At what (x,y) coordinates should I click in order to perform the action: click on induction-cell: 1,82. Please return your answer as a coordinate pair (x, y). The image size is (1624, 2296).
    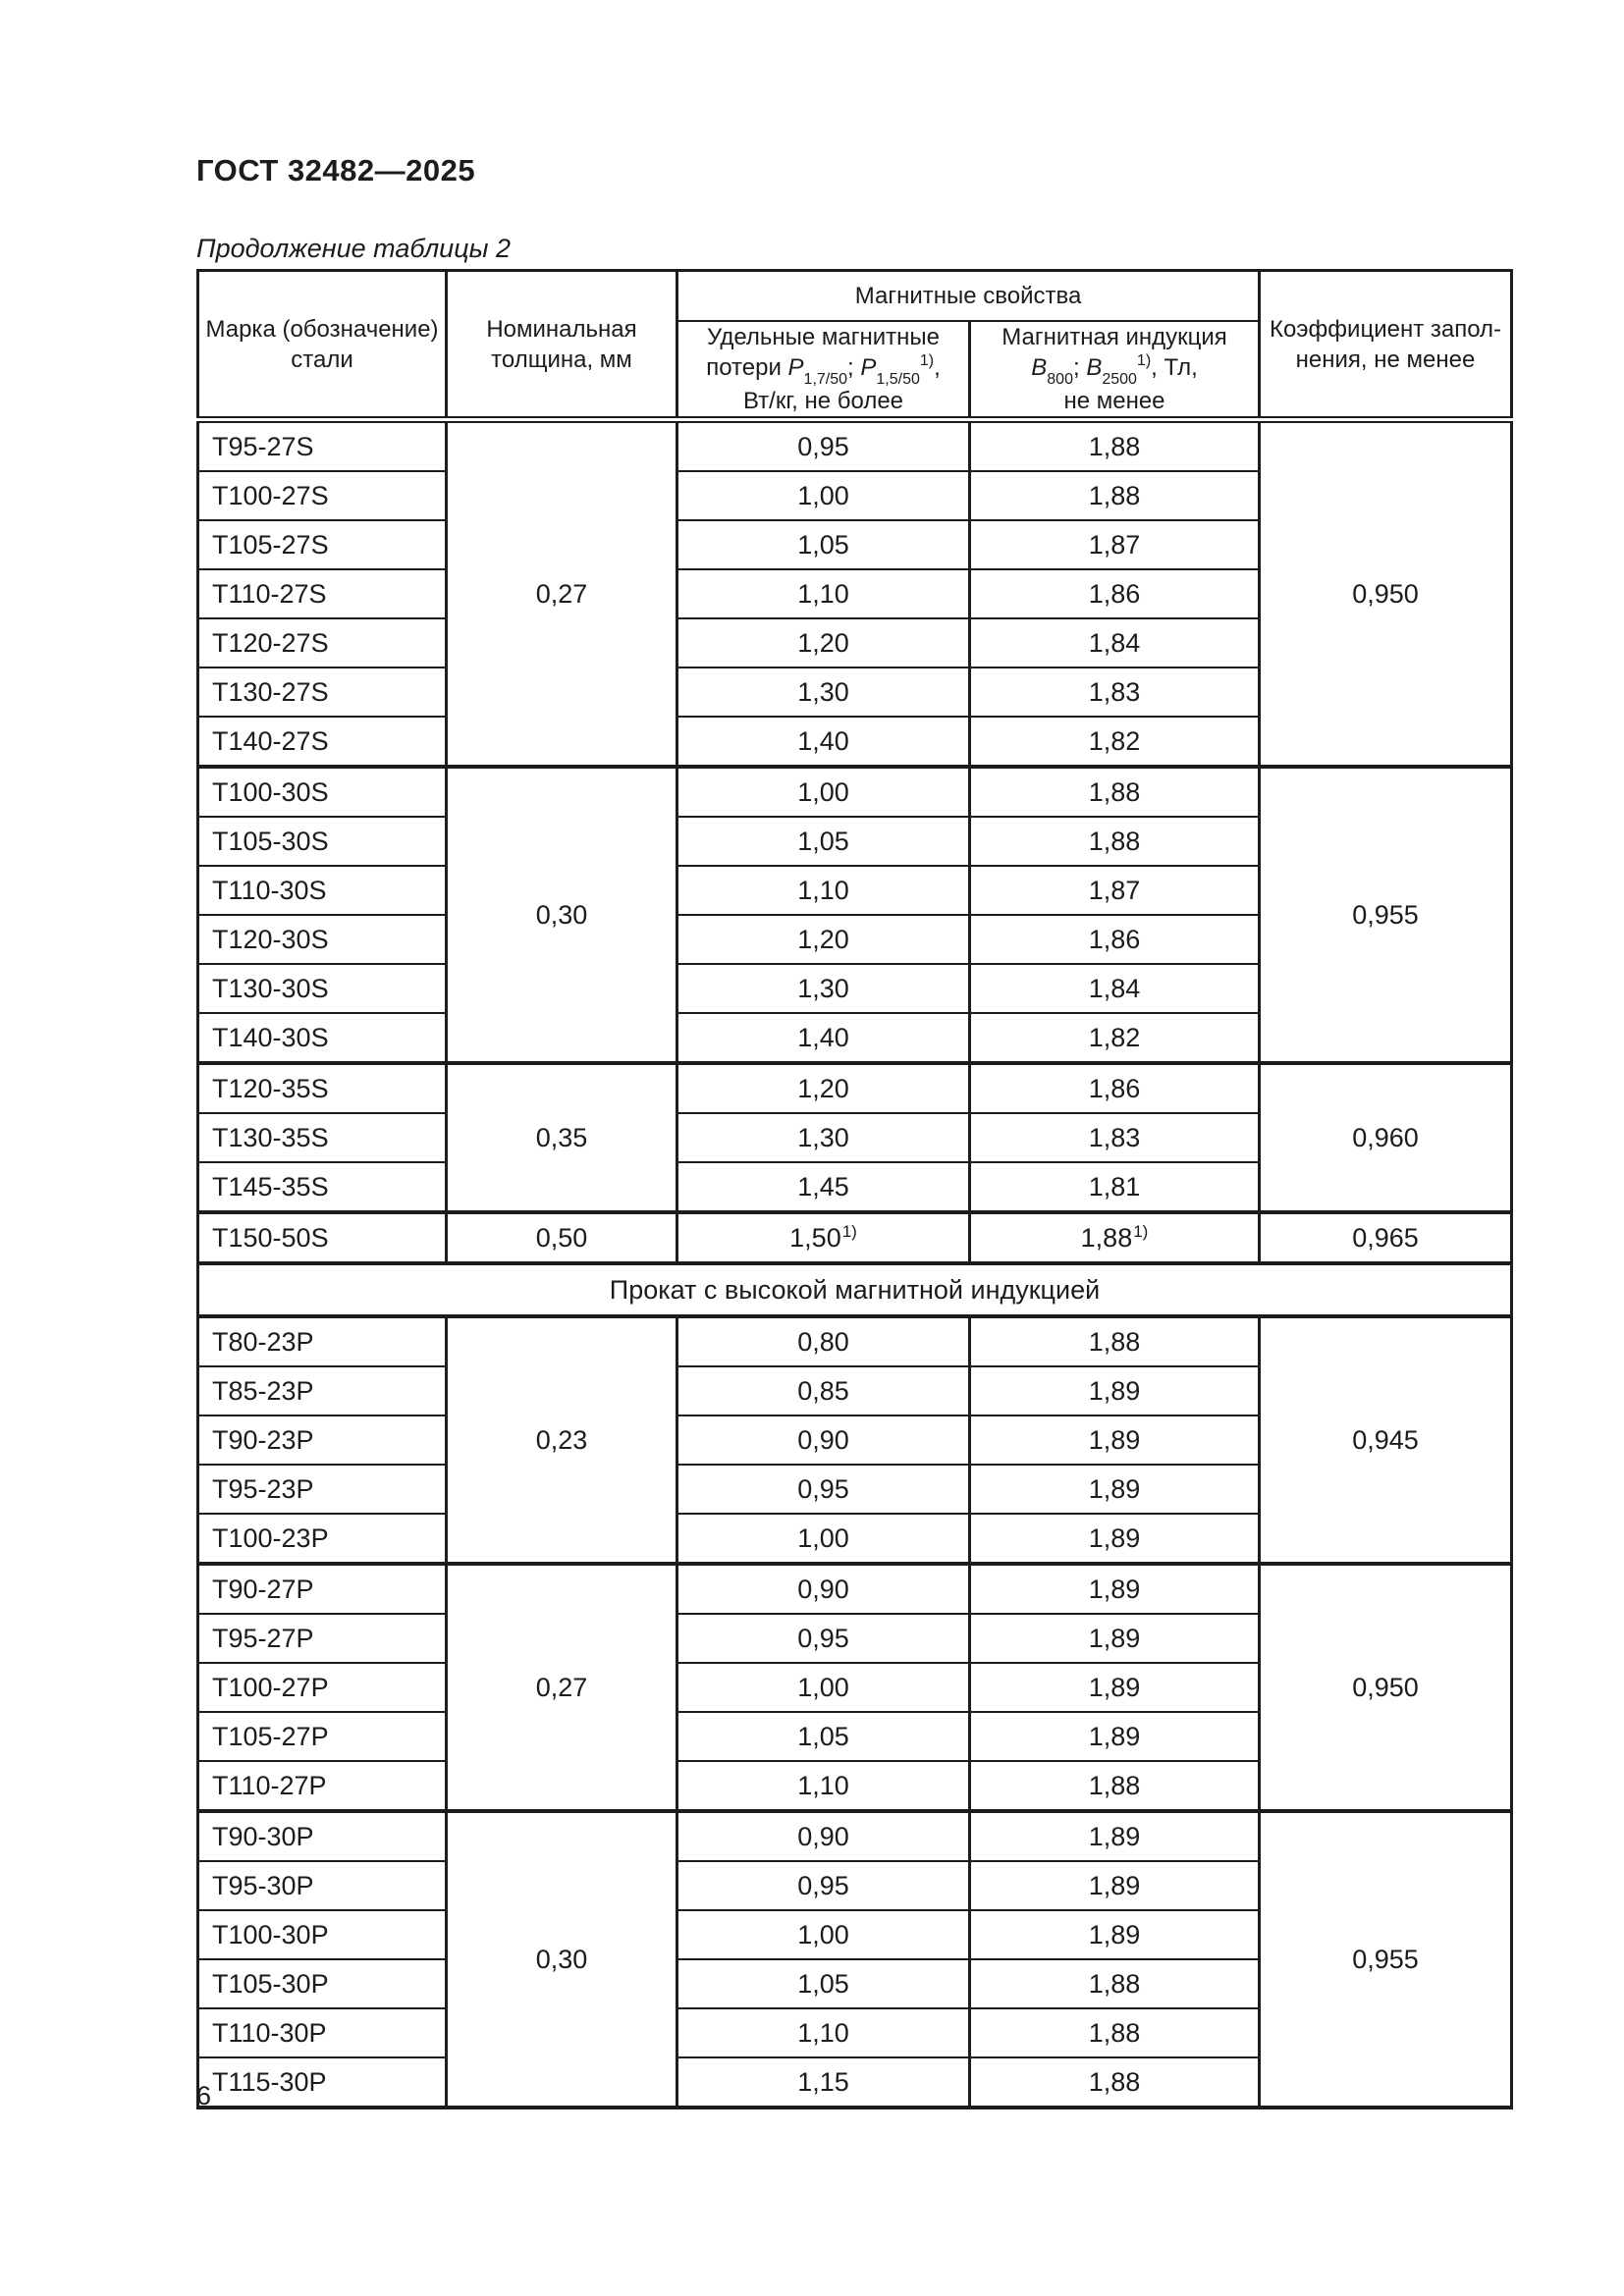
    Looking at the image, I should click on (1114, 1038).